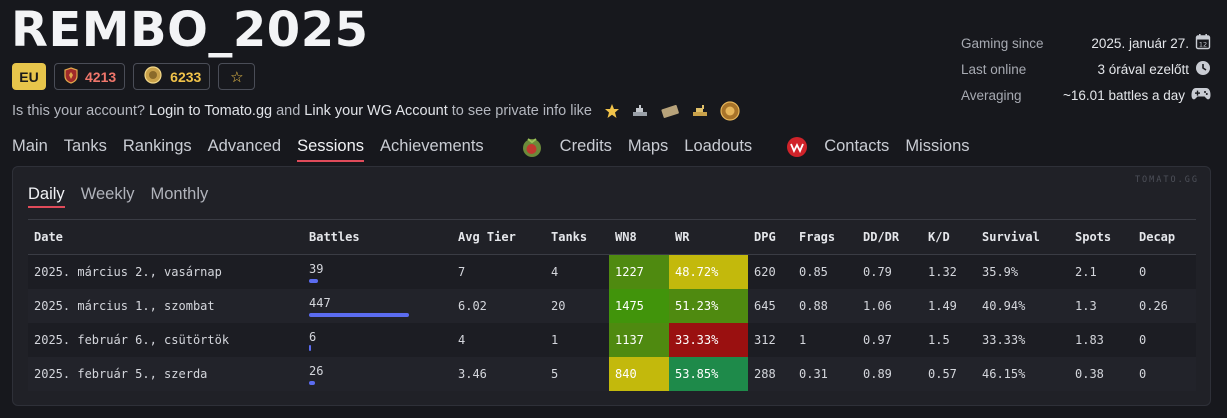 The width and height of the screenshot is (1227, 418). Describe the element at coordinates (942, 305) in the screenshot. I see `cell-kd: 1.49` at that location.